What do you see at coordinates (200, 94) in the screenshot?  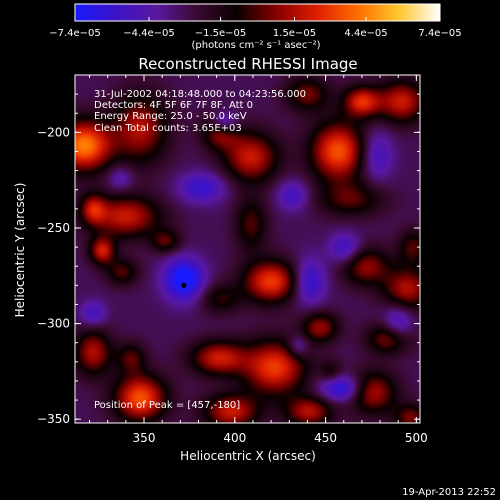 I see `annotation-time-range: 31-Jul-2002 04:18:48.000 to 04:23:56.000` at bounding box center [200, 94].